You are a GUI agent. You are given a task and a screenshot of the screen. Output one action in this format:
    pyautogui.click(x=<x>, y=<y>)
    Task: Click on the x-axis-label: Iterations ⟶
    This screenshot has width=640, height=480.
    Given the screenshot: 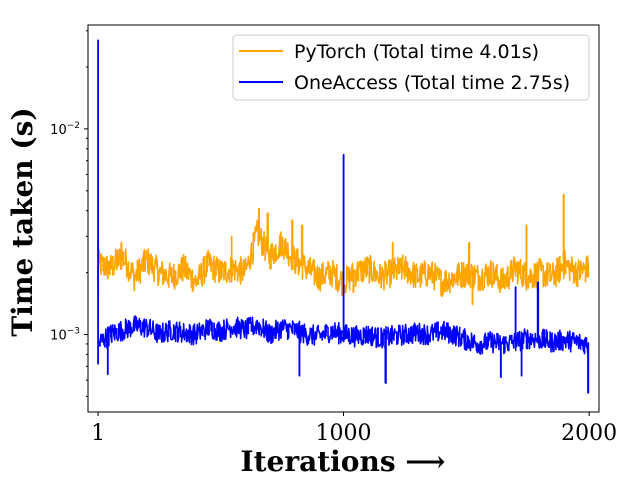 What is the action you would take?
    pyautogui.click(x=343, y=461)
    